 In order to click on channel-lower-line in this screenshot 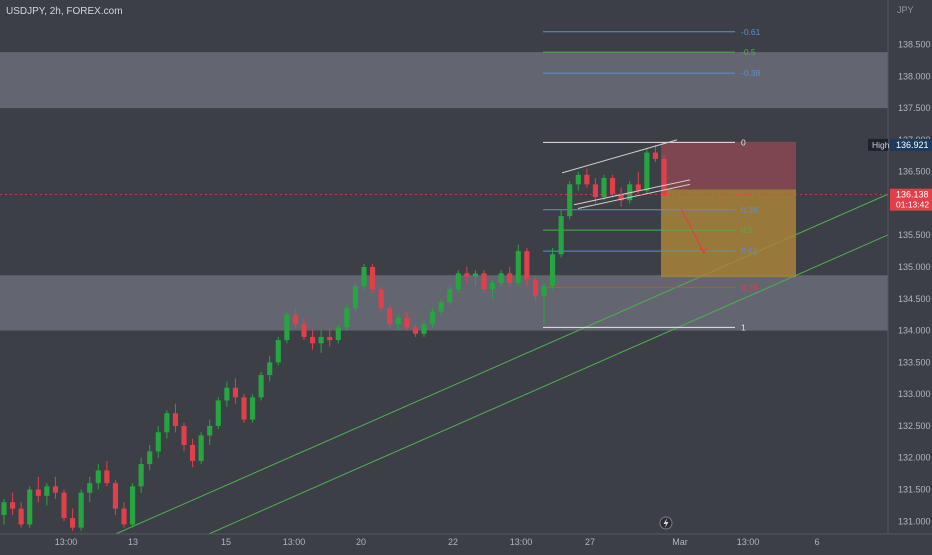, I will do `click(632, 192)`.